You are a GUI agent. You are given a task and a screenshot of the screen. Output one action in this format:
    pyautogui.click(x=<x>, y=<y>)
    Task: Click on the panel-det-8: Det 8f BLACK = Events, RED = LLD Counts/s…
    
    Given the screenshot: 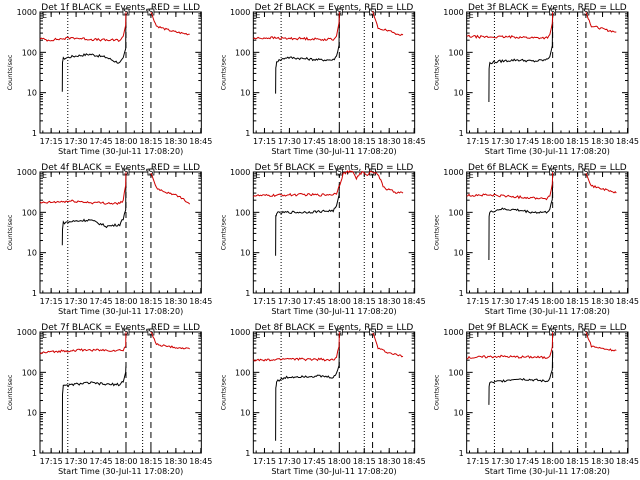 What is the action you would take?
    pyautogui.click(x=322, y=399)
    